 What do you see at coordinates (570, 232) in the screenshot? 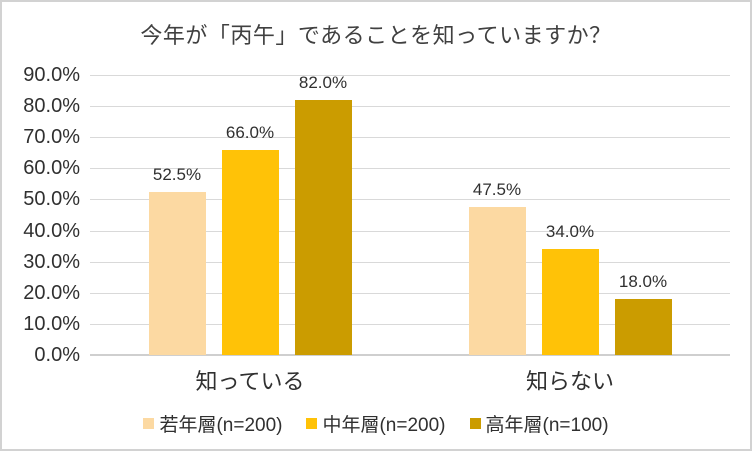
I see `data-label: 34.0%` at bounding box center [570, 232].